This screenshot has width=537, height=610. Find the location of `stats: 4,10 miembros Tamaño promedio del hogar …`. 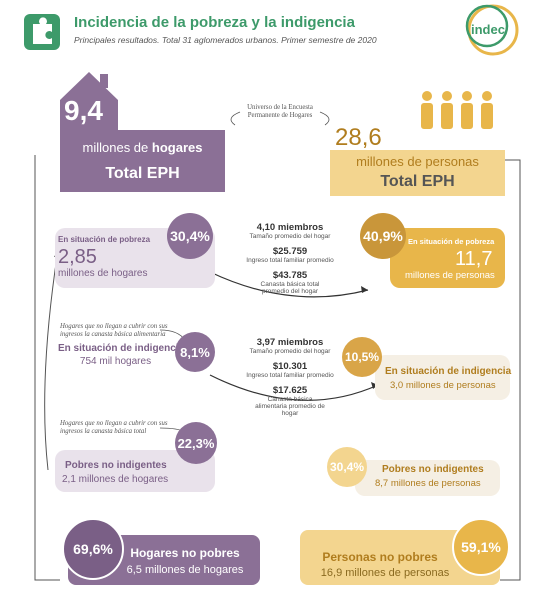

stats: 4,10 miembros Tamaño promedio del hogar … is located at coordinates (290, 258).